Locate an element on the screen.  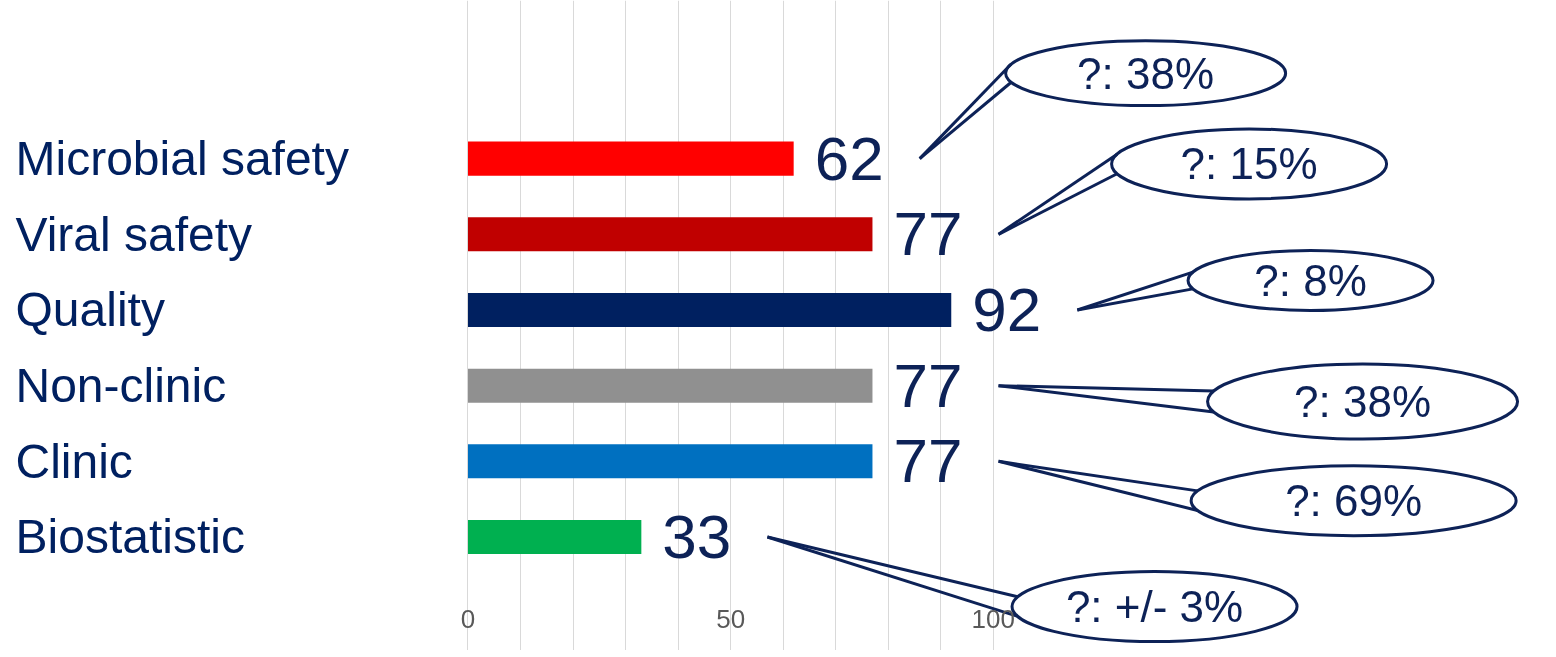
annotation: ?: 8% is located at coordinates (1310, 280).